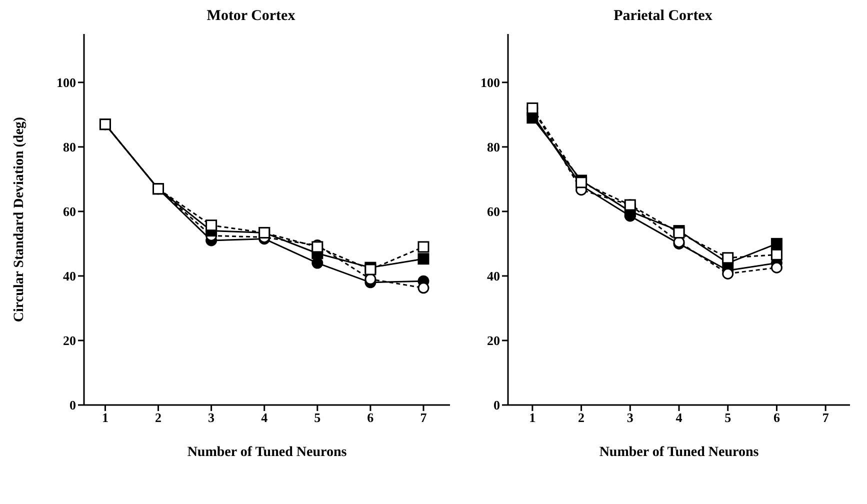 This screenshot has width=867, height=504. Describe the element at coordinates (663, 17) in the screenshot. I see `chart-title: Parietal Cortex` at that location.